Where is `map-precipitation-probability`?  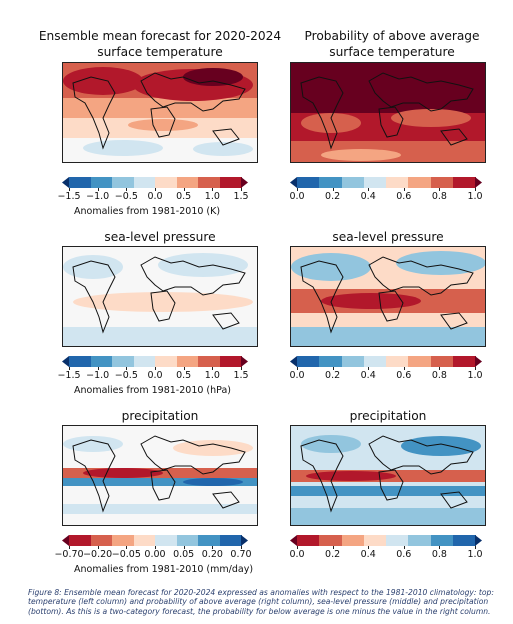
map-precipitation-probability is located at coordinates (388, 475).